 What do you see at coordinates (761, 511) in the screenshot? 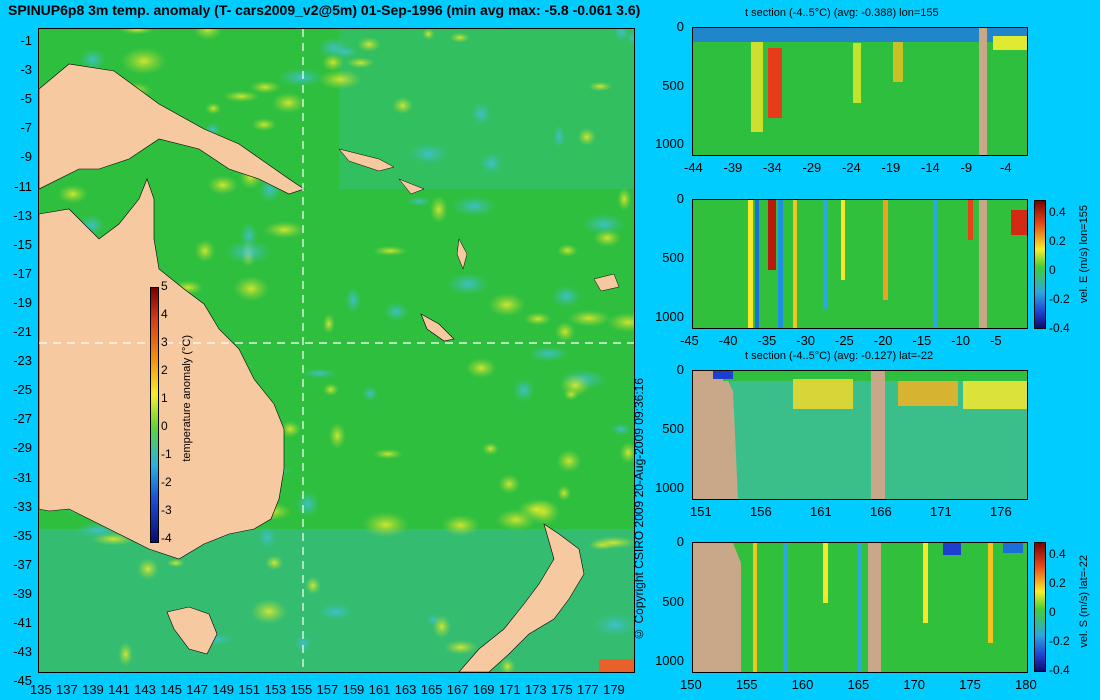
I see `panel3-x-tick: 156` at bounding box center [761, 511].